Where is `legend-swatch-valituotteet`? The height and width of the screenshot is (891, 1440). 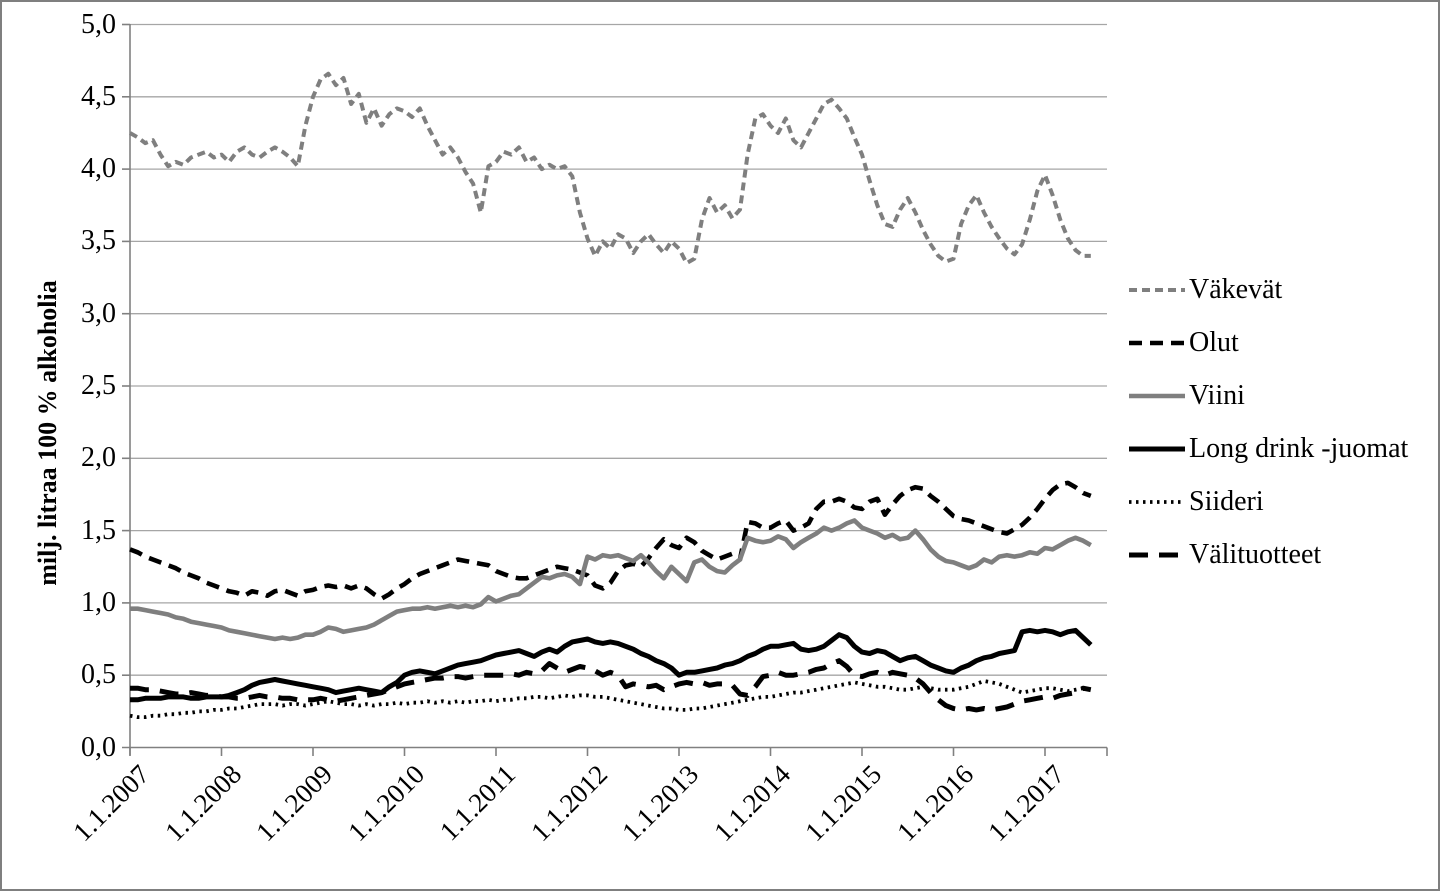
legend-swatch-valituotteet is located at coordinates (1157, 555).